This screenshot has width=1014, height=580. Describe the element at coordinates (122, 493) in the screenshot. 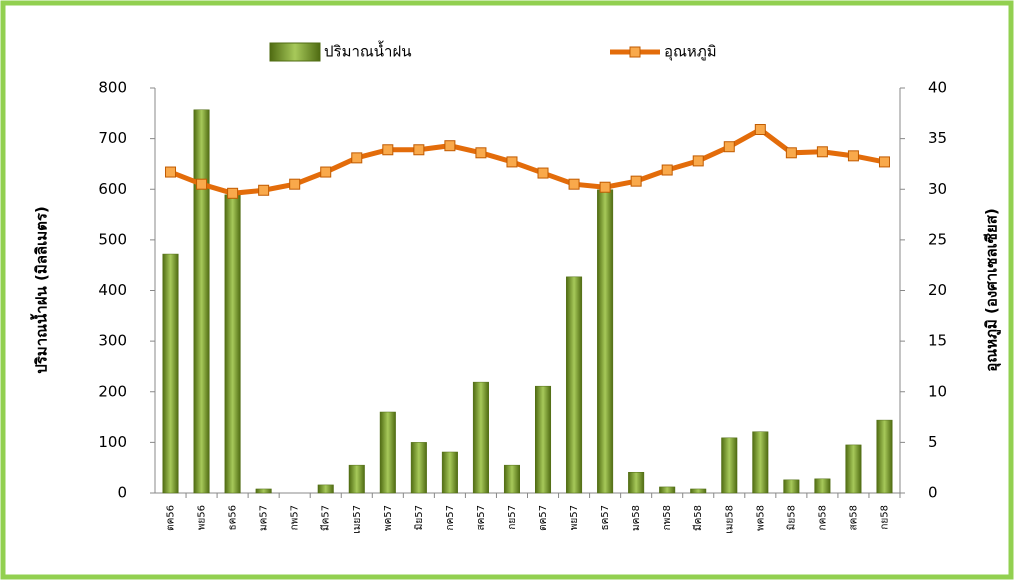

I see `y-tick-label: 0` at that location.